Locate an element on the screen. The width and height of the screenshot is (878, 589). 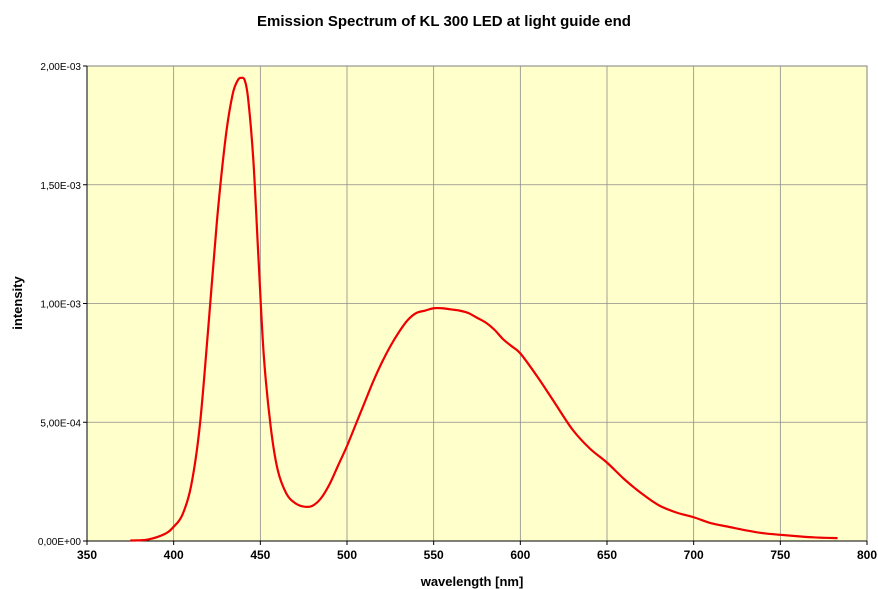
x-tick-label: 400 is located at coordinates (174, 555).